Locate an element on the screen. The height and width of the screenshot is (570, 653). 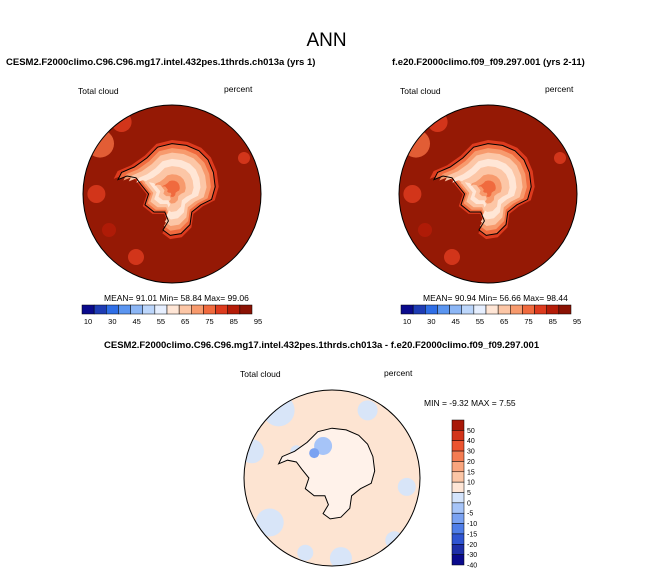
panel2-units-label: percent is located at coordinates (559, 89).